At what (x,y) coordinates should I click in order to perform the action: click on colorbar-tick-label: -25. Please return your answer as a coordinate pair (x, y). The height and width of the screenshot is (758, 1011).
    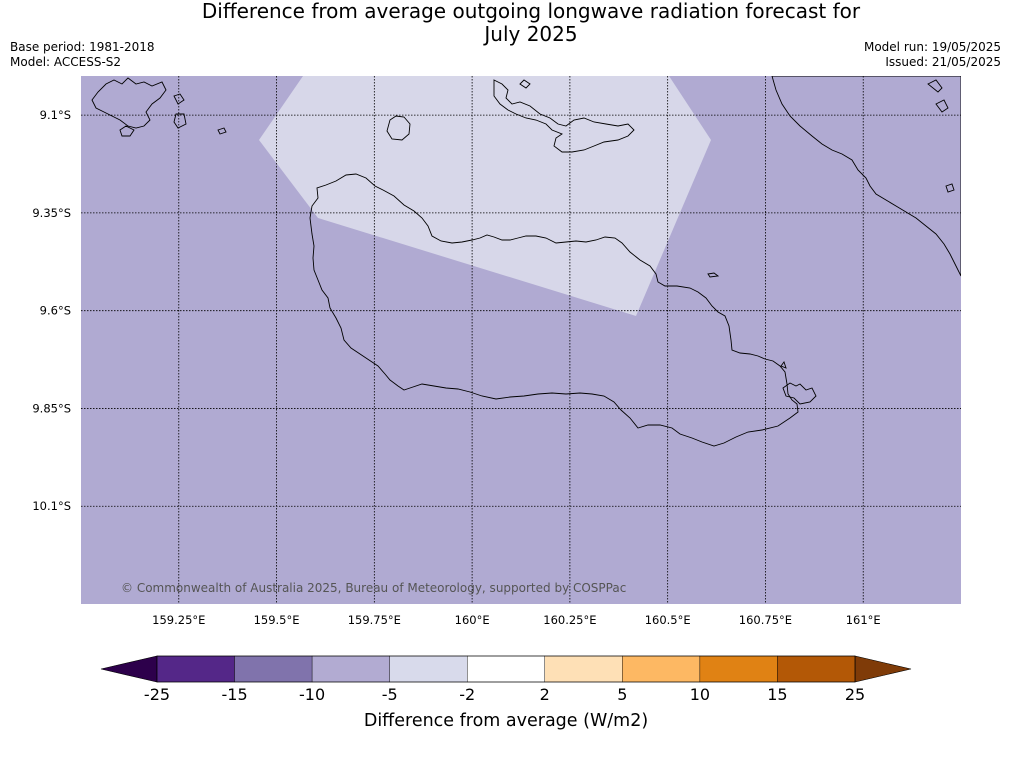
    Looking at the image, I should click on (157, 694).